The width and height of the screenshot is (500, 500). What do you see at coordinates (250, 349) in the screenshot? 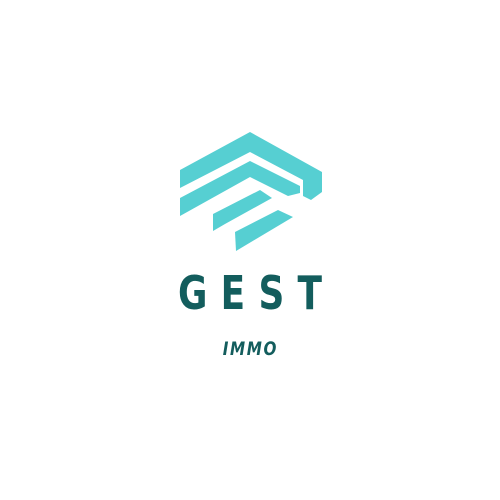
I see `brand-tagline: IMMO` at bounding box center [250, 349].